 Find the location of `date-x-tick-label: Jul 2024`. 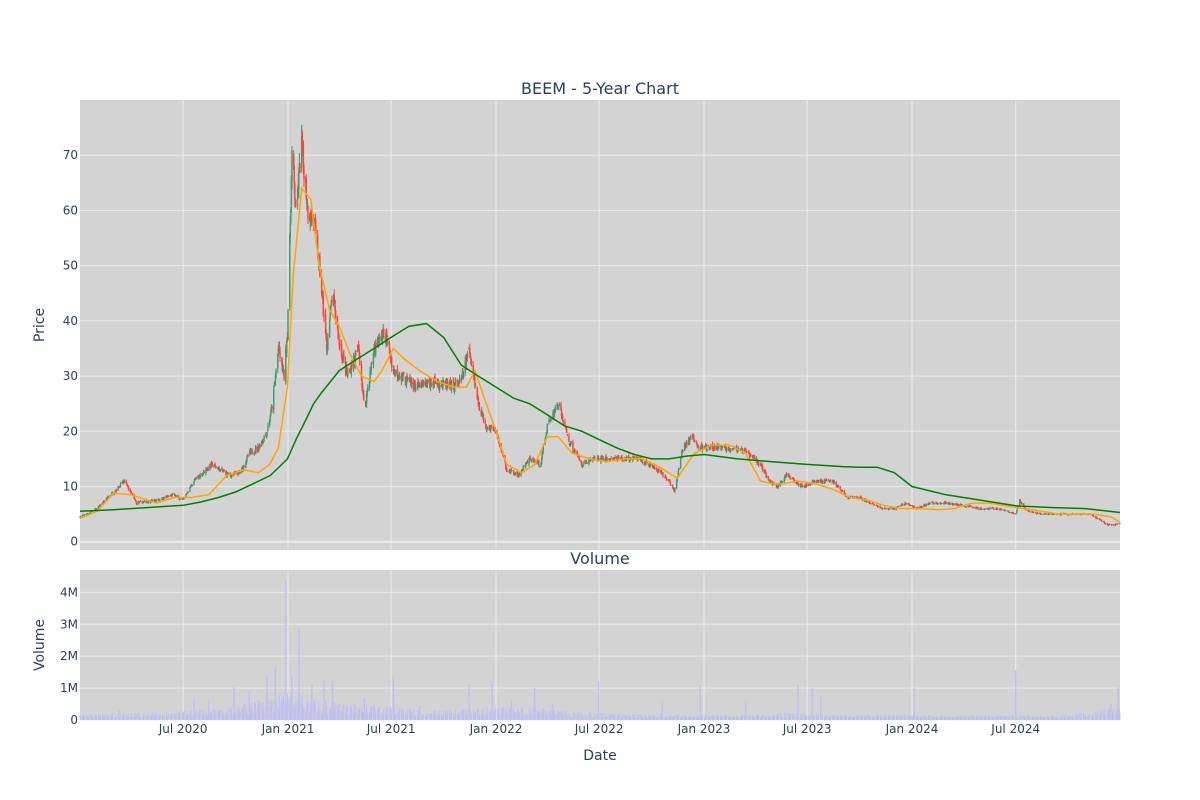

date-x-tick-label: Jul 2024 is located at coordinates (1015, 729).